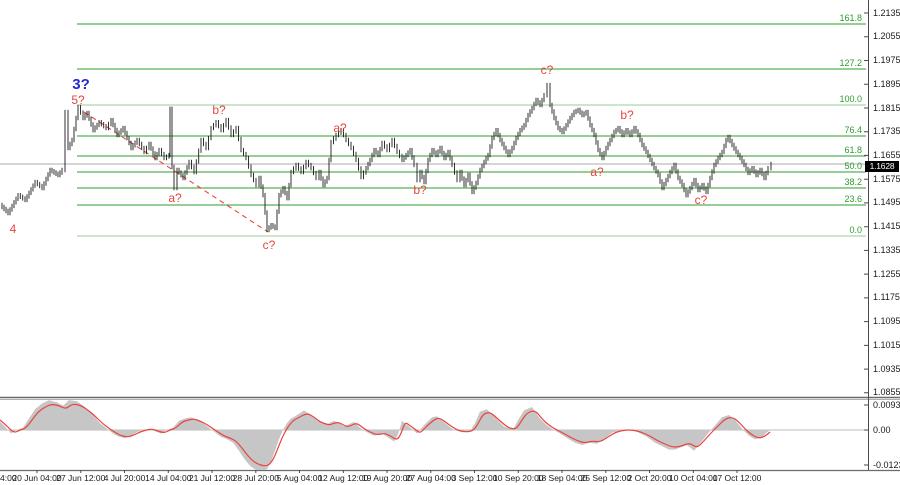 The width and height of the screenshot is (900, 485). I want to click on fib-level-label: 23.6, so click(853, 199).